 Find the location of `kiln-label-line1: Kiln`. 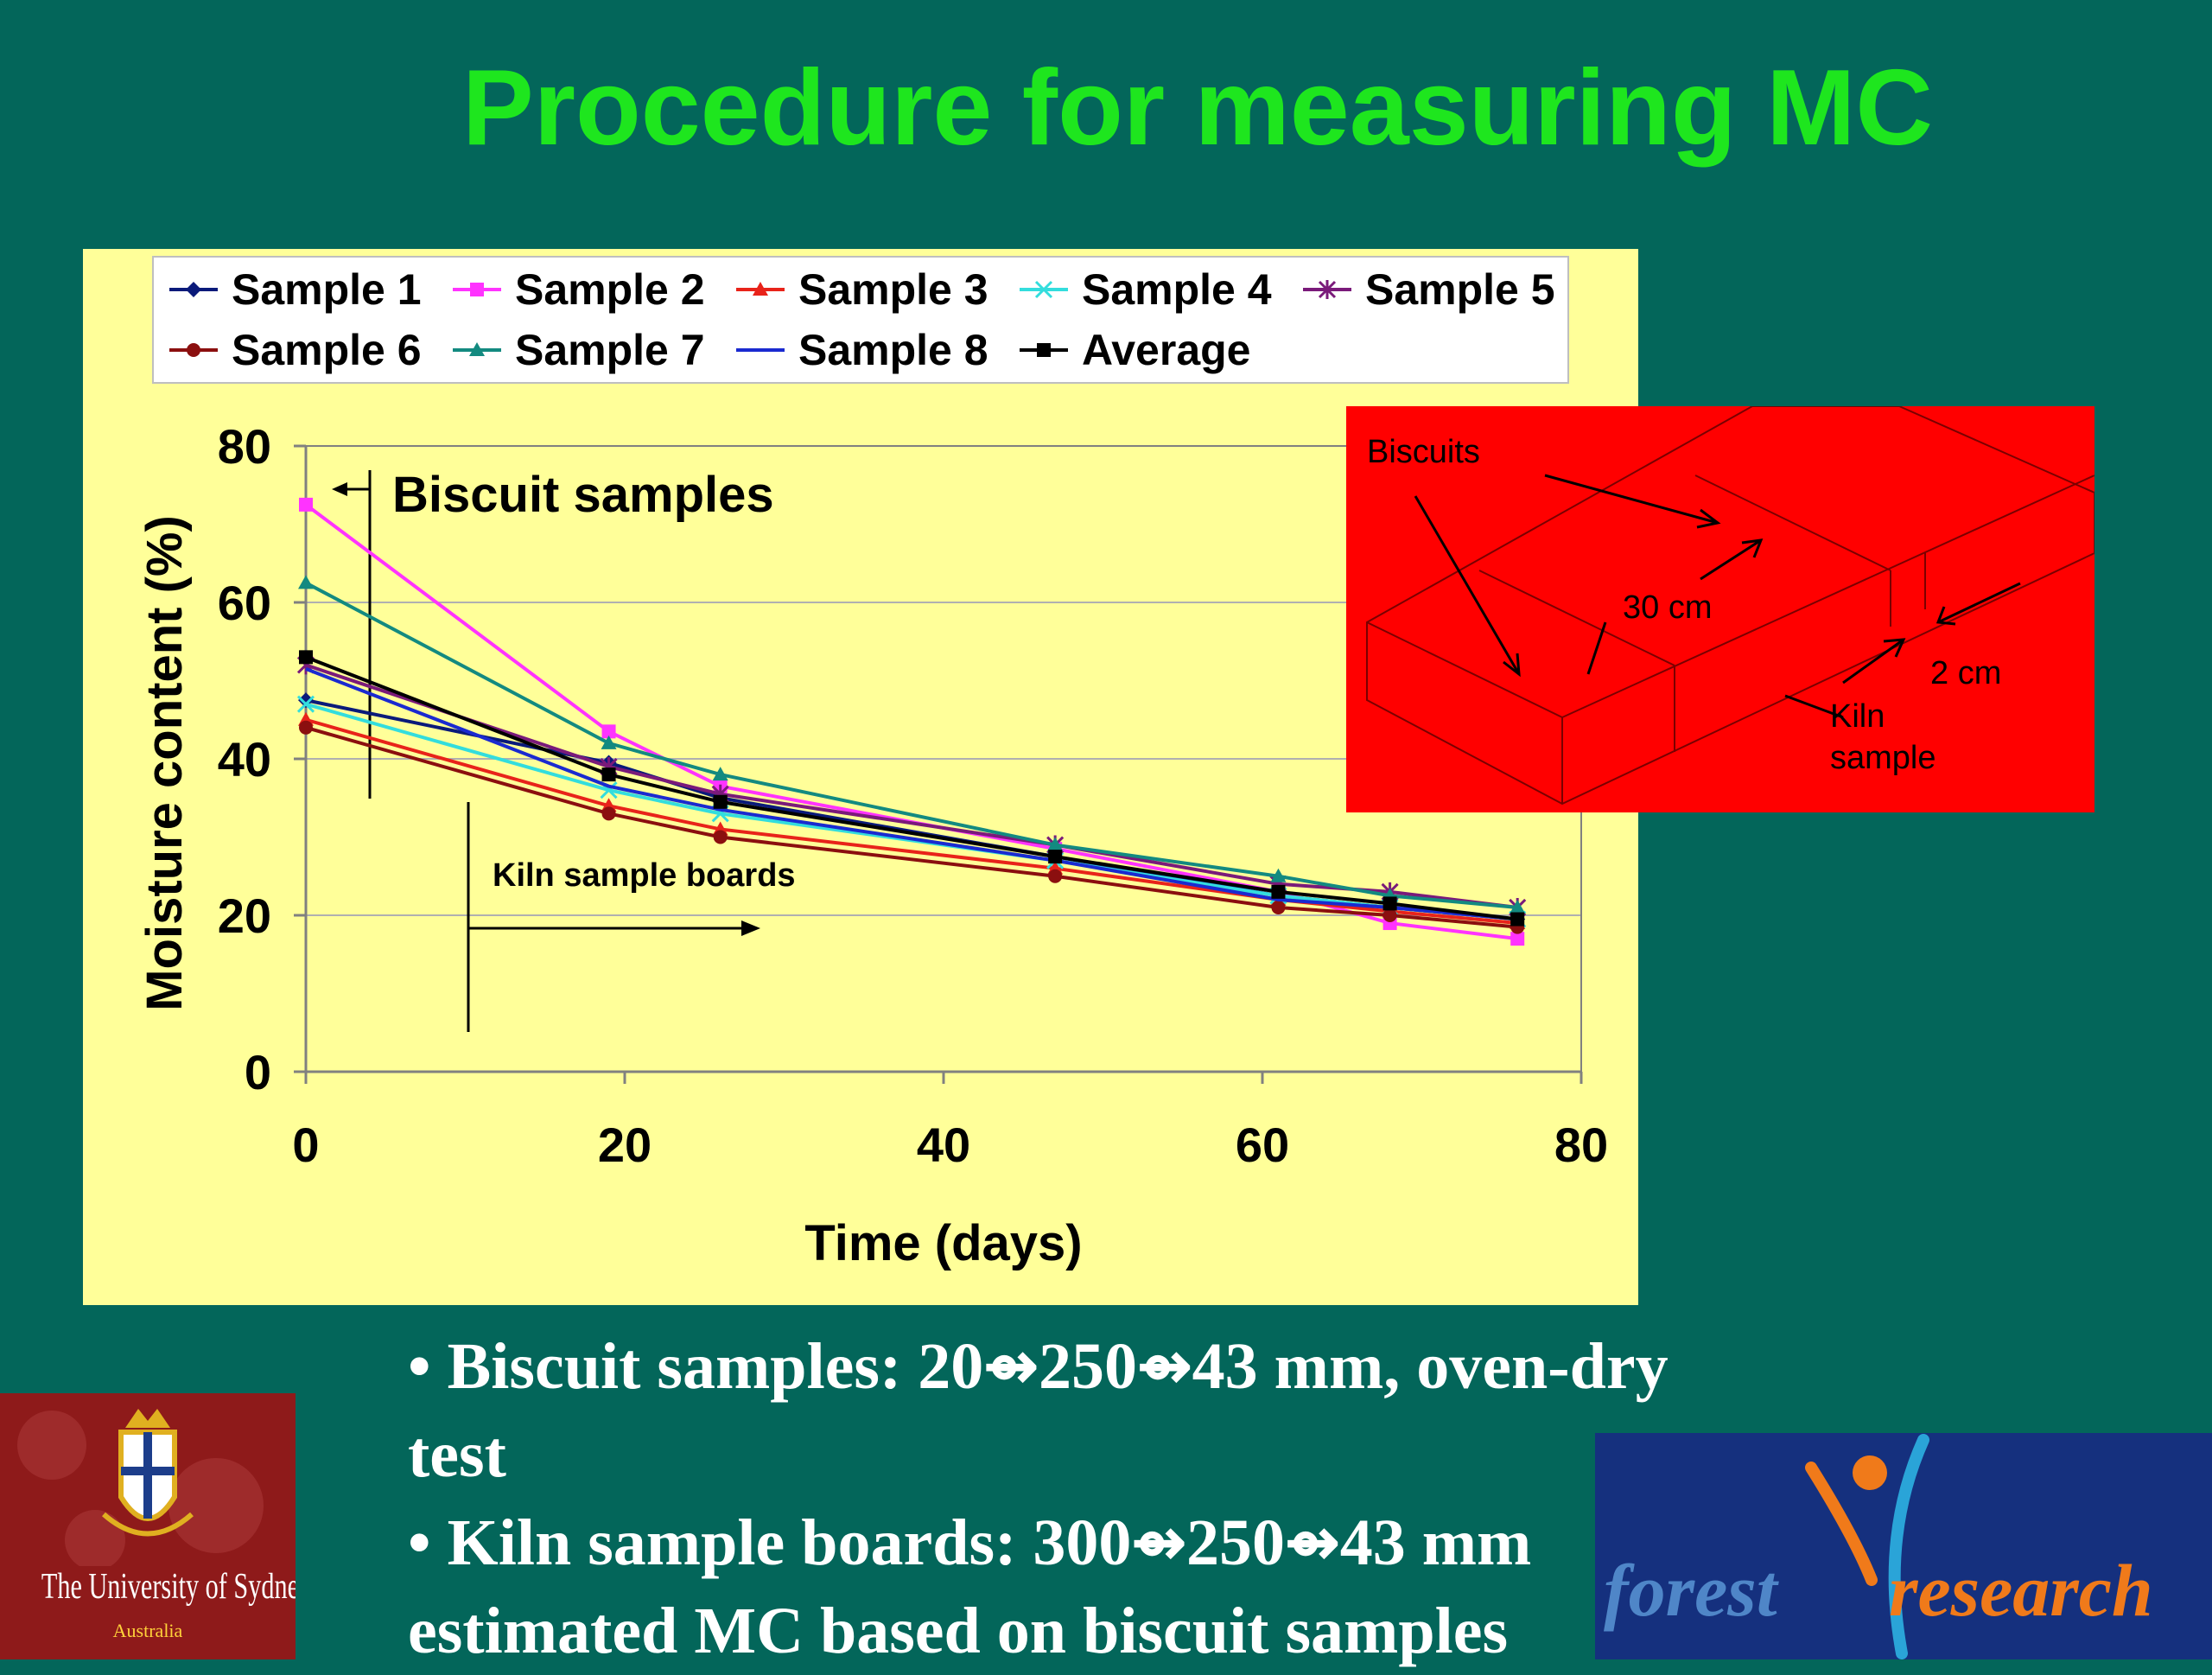

kiln-label-line1: Kiln is located at coordinates (1857, 716).